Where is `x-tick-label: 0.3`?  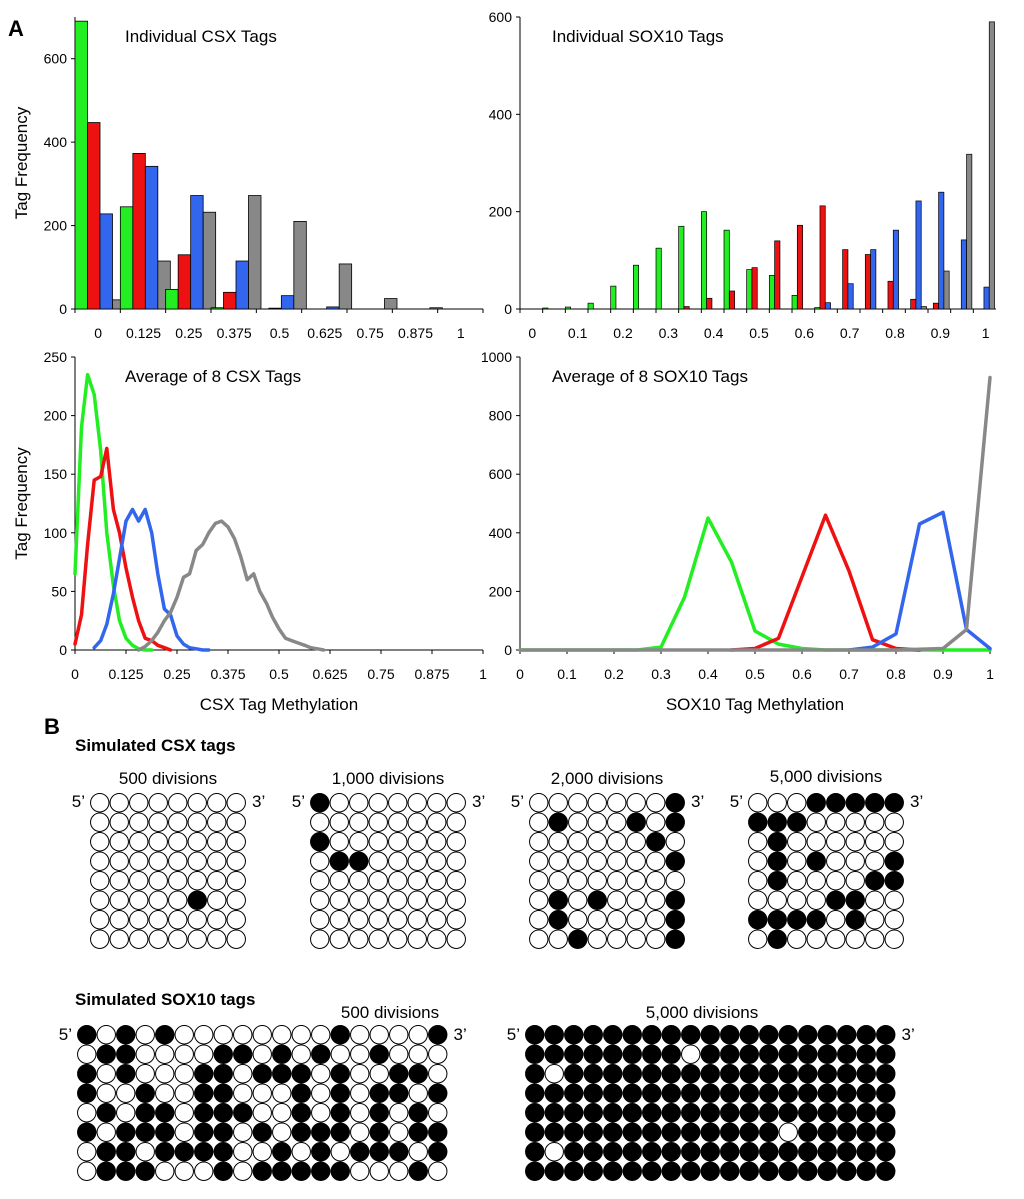
x-tick-label: 0.3 is located at coordinates (661, 674).